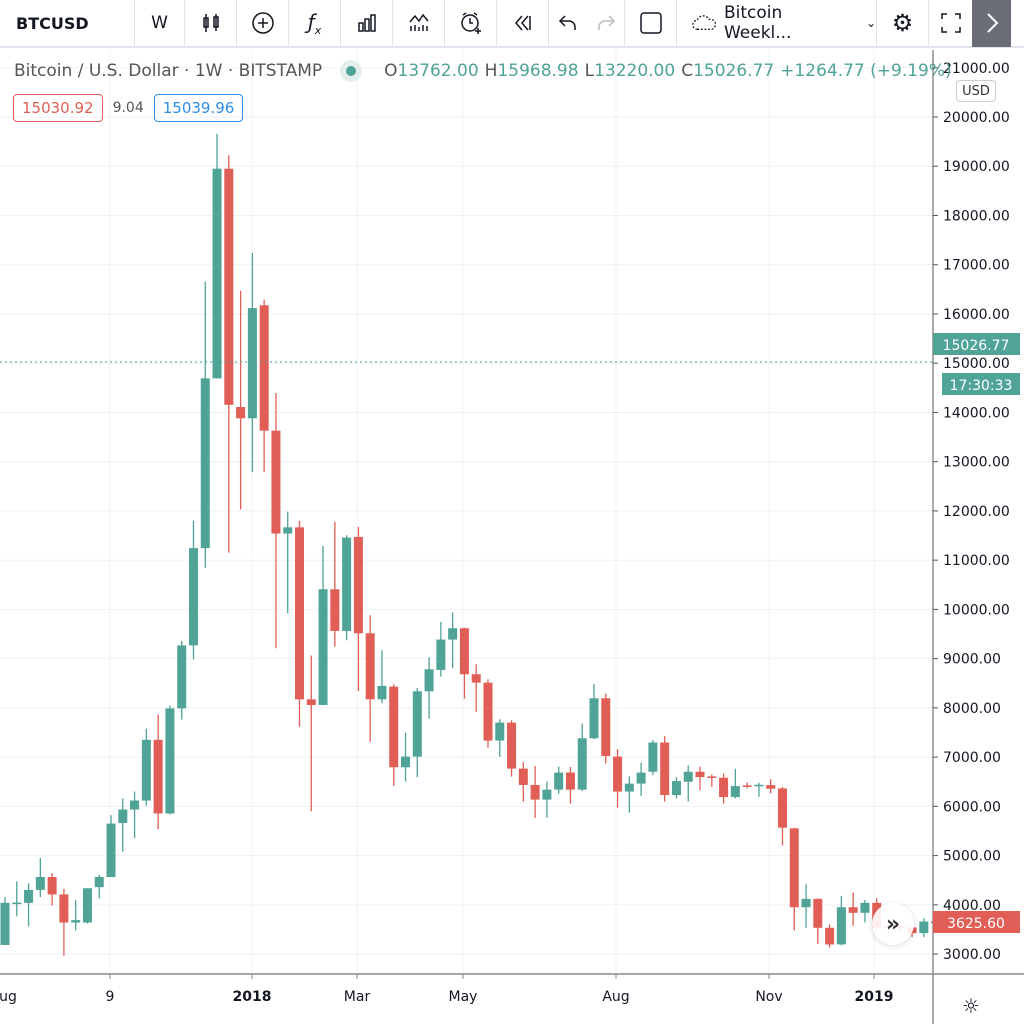 The height and width of the screenshot is (1024, 1024). What do you see at coordinates (357, 997) in the screenshot?
I see `time-tick-label: Mar` at bounding box center [357, 997].